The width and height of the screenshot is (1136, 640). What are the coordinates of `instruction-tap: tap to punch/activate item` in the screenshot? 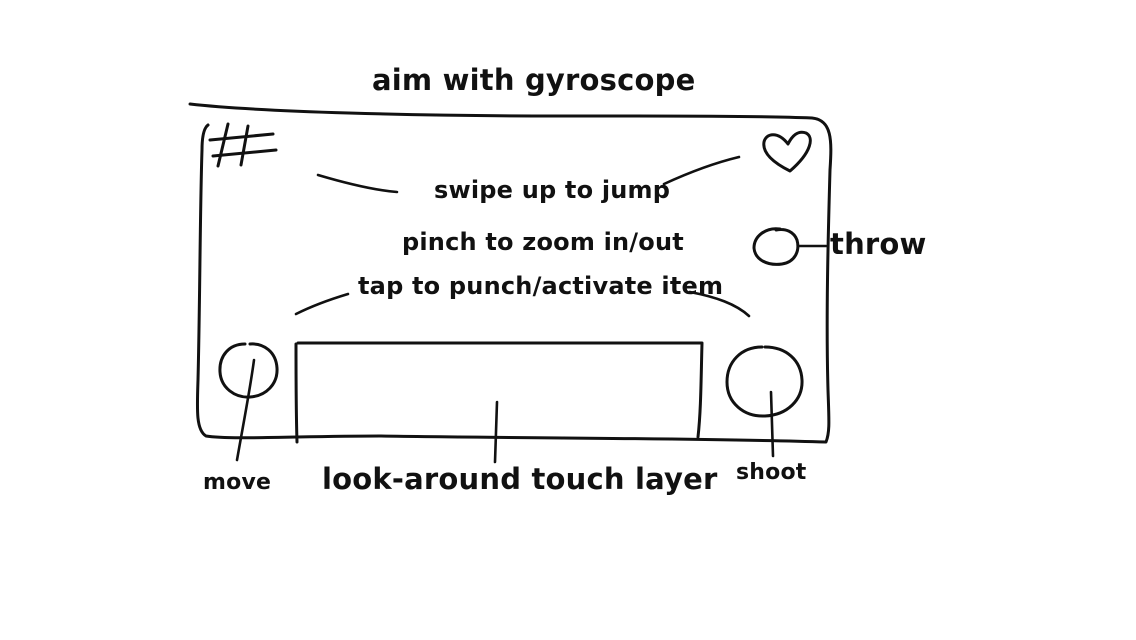 It's located at (541, 286).